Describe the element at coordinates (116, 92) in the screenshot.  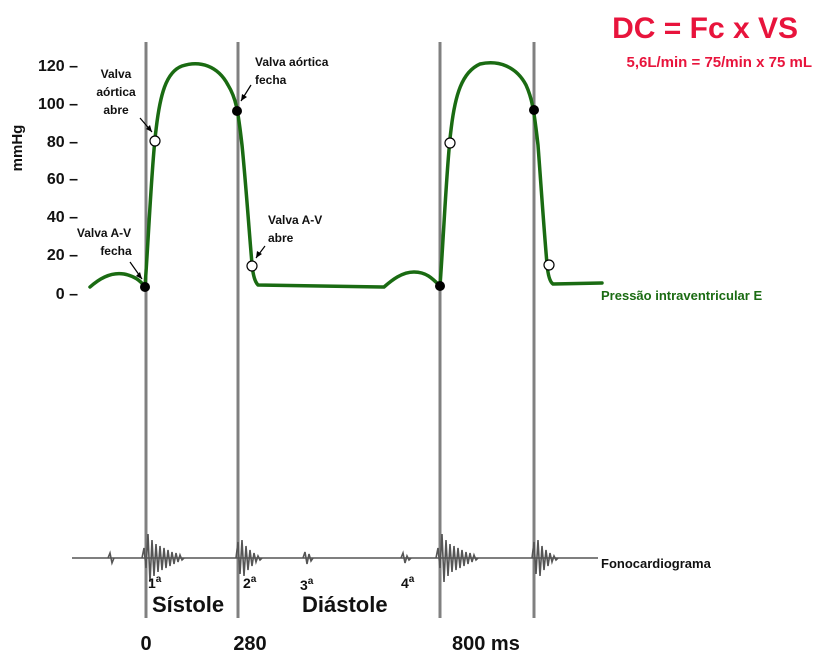
I see `annotation-aortic-open-line2: aórtica` at that location.